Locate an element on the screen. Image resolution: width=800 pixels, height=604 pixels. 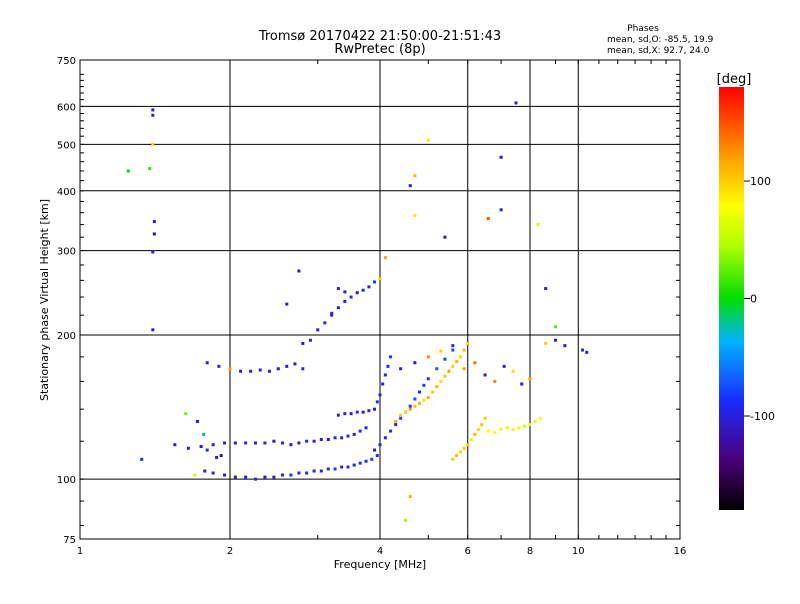
chart-subtitle: RwPretec (8p) is located at coordinates (379, 49).